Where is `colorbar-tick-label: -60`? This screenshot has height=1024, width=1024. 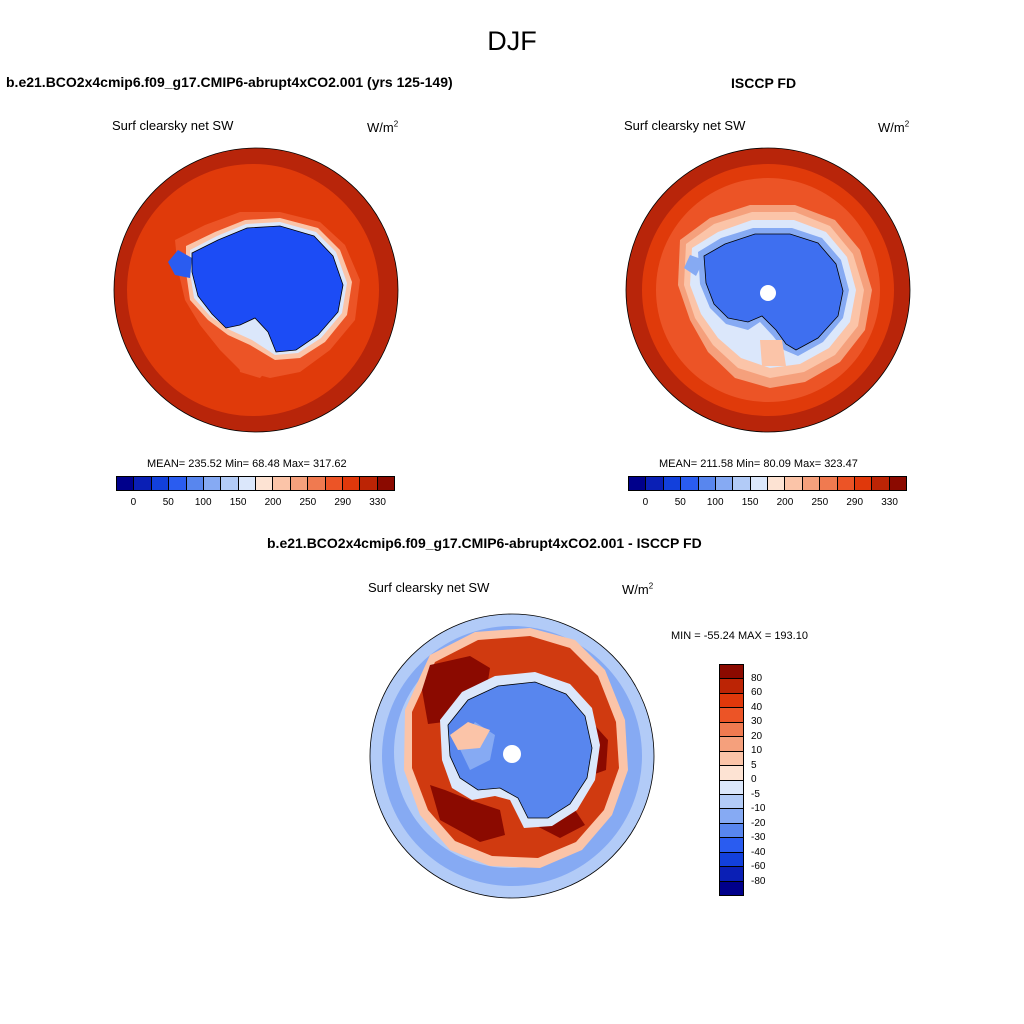
colorbar-tick-label: -60 is located at coordinates (758, 866).